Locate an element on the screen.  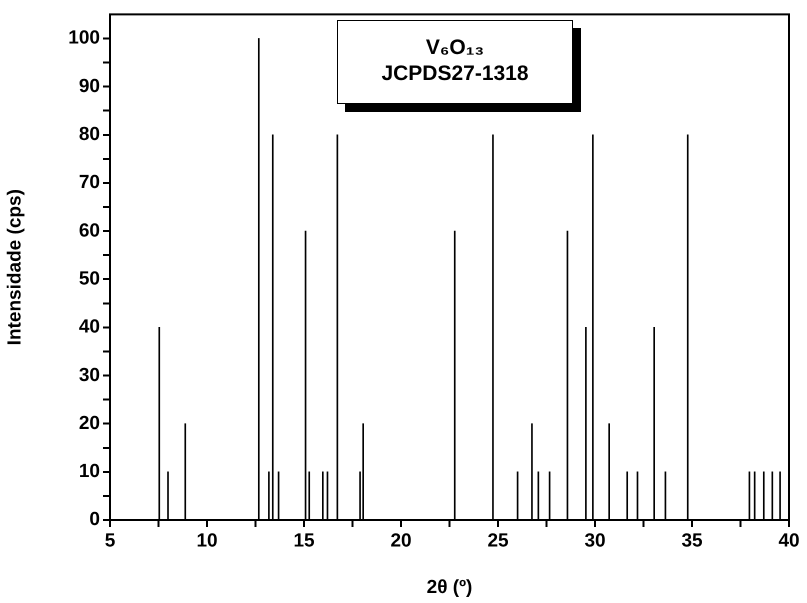
y-tick-label: 80 is located at coordinates (89, 135).